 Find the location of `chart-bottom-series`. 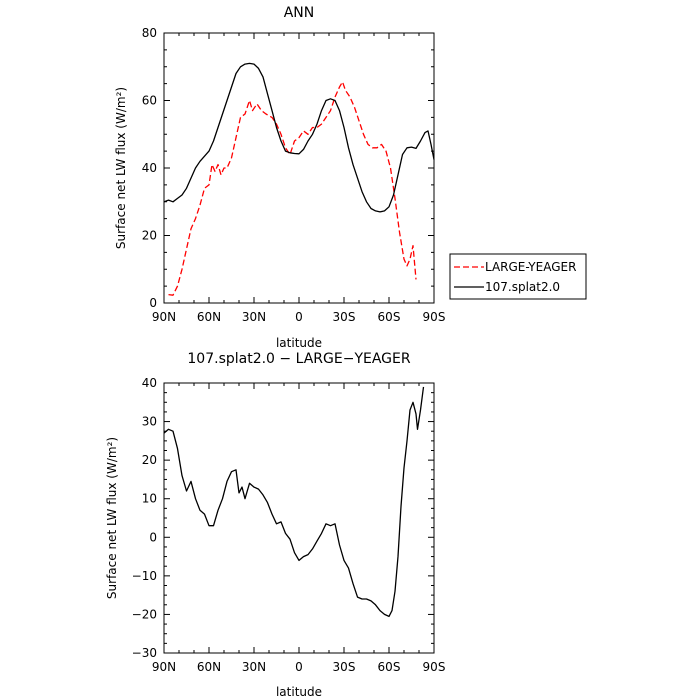

chart-bottom-series is located at coordinates (294, 502).